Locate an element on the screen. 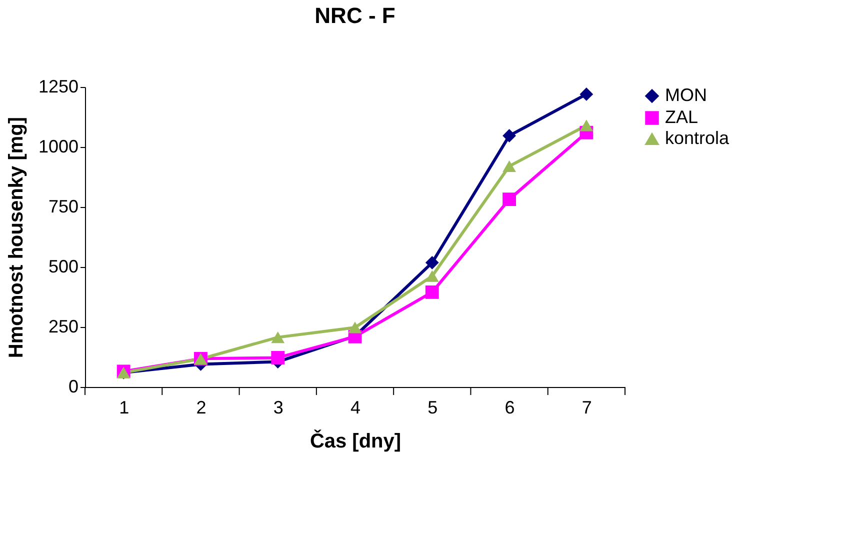  y-tick-label: 500 is located at coordinates (63, 266).